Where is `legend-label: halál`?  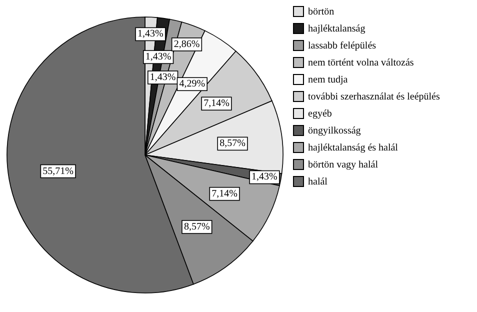
legend-label: halál is located at coordinates (318, 182).